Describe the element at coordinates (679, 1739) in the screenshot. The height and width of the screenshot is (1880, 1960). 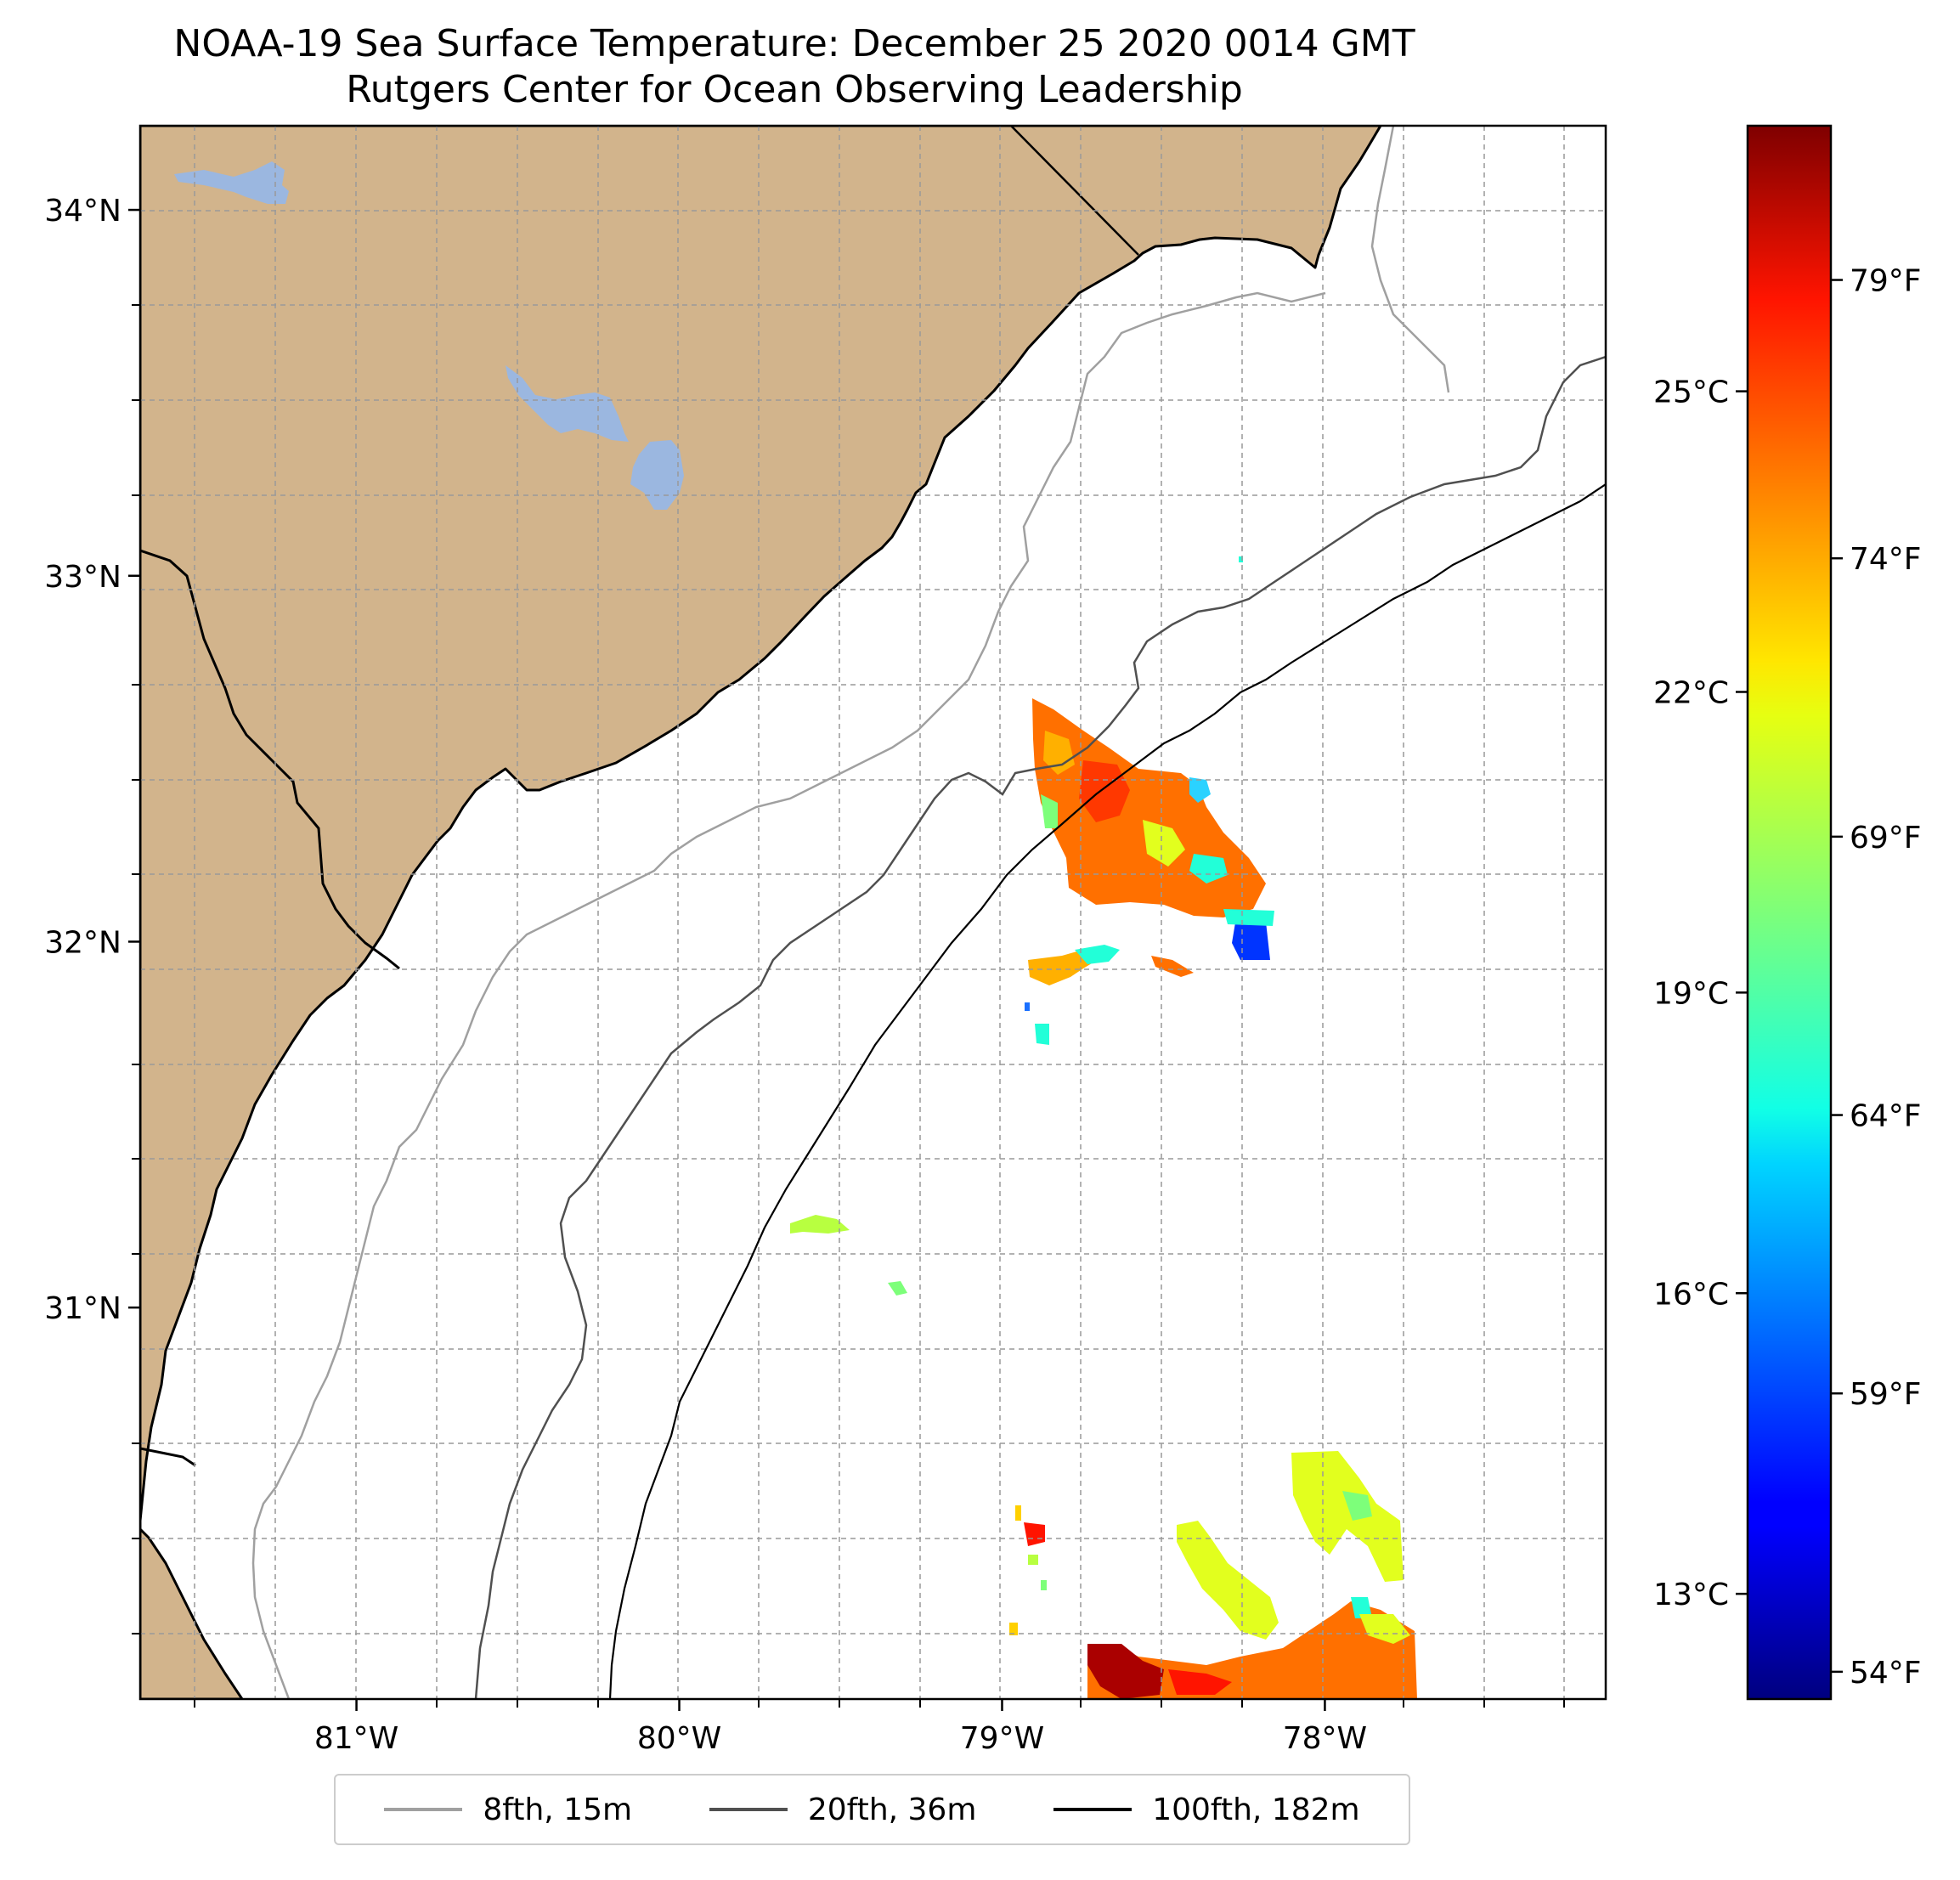
I see `longitude-tick-label: 80°W` at that location.